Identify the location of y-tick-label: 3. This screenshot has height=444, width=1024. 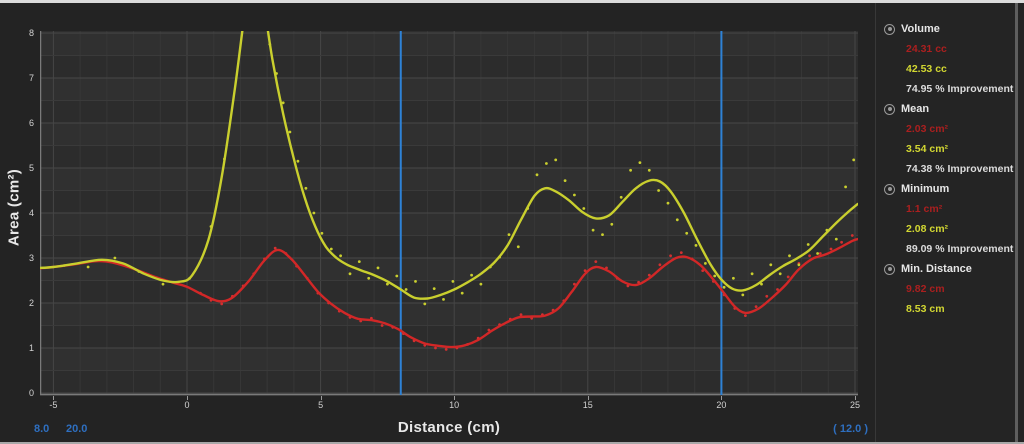
(31, 258).